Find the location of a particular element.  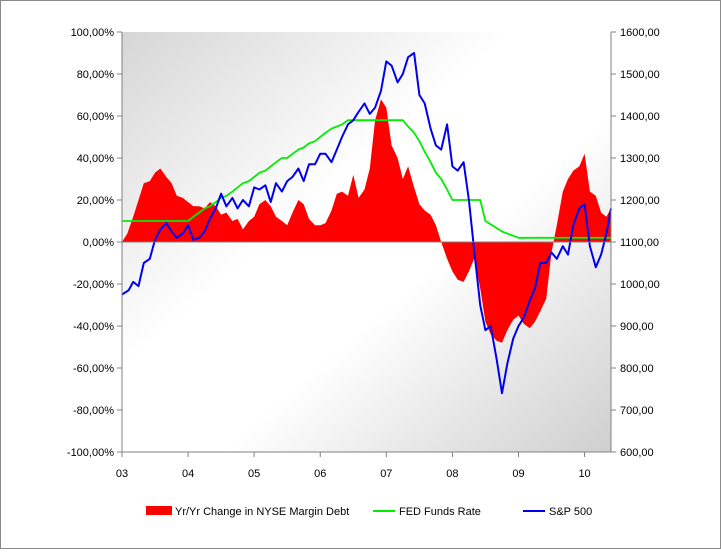

x-tick-label: 05 is located at coordinates (254, 474).